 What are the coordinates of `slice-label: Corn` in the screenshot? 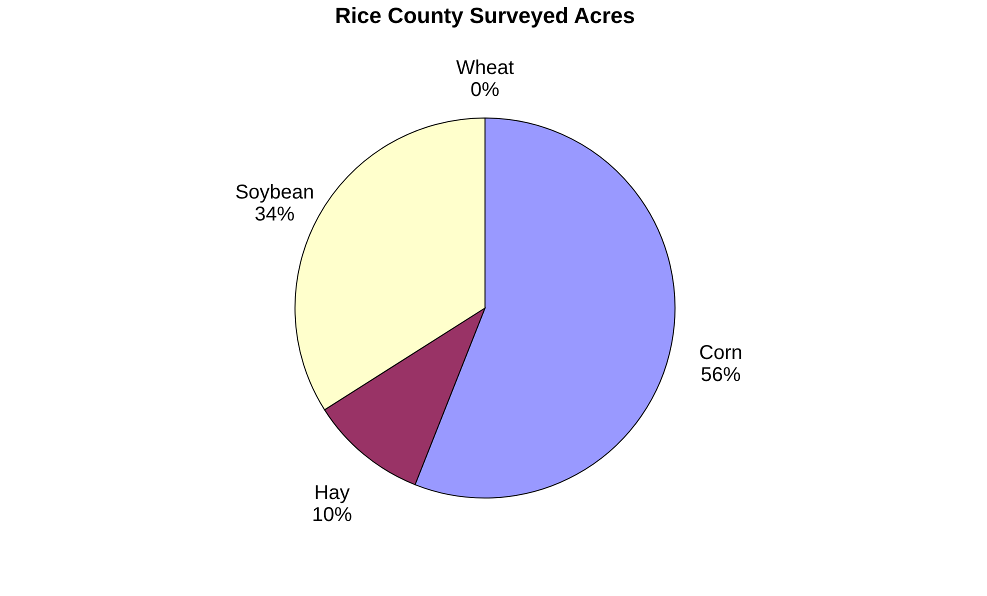 It's located at (720, 353).